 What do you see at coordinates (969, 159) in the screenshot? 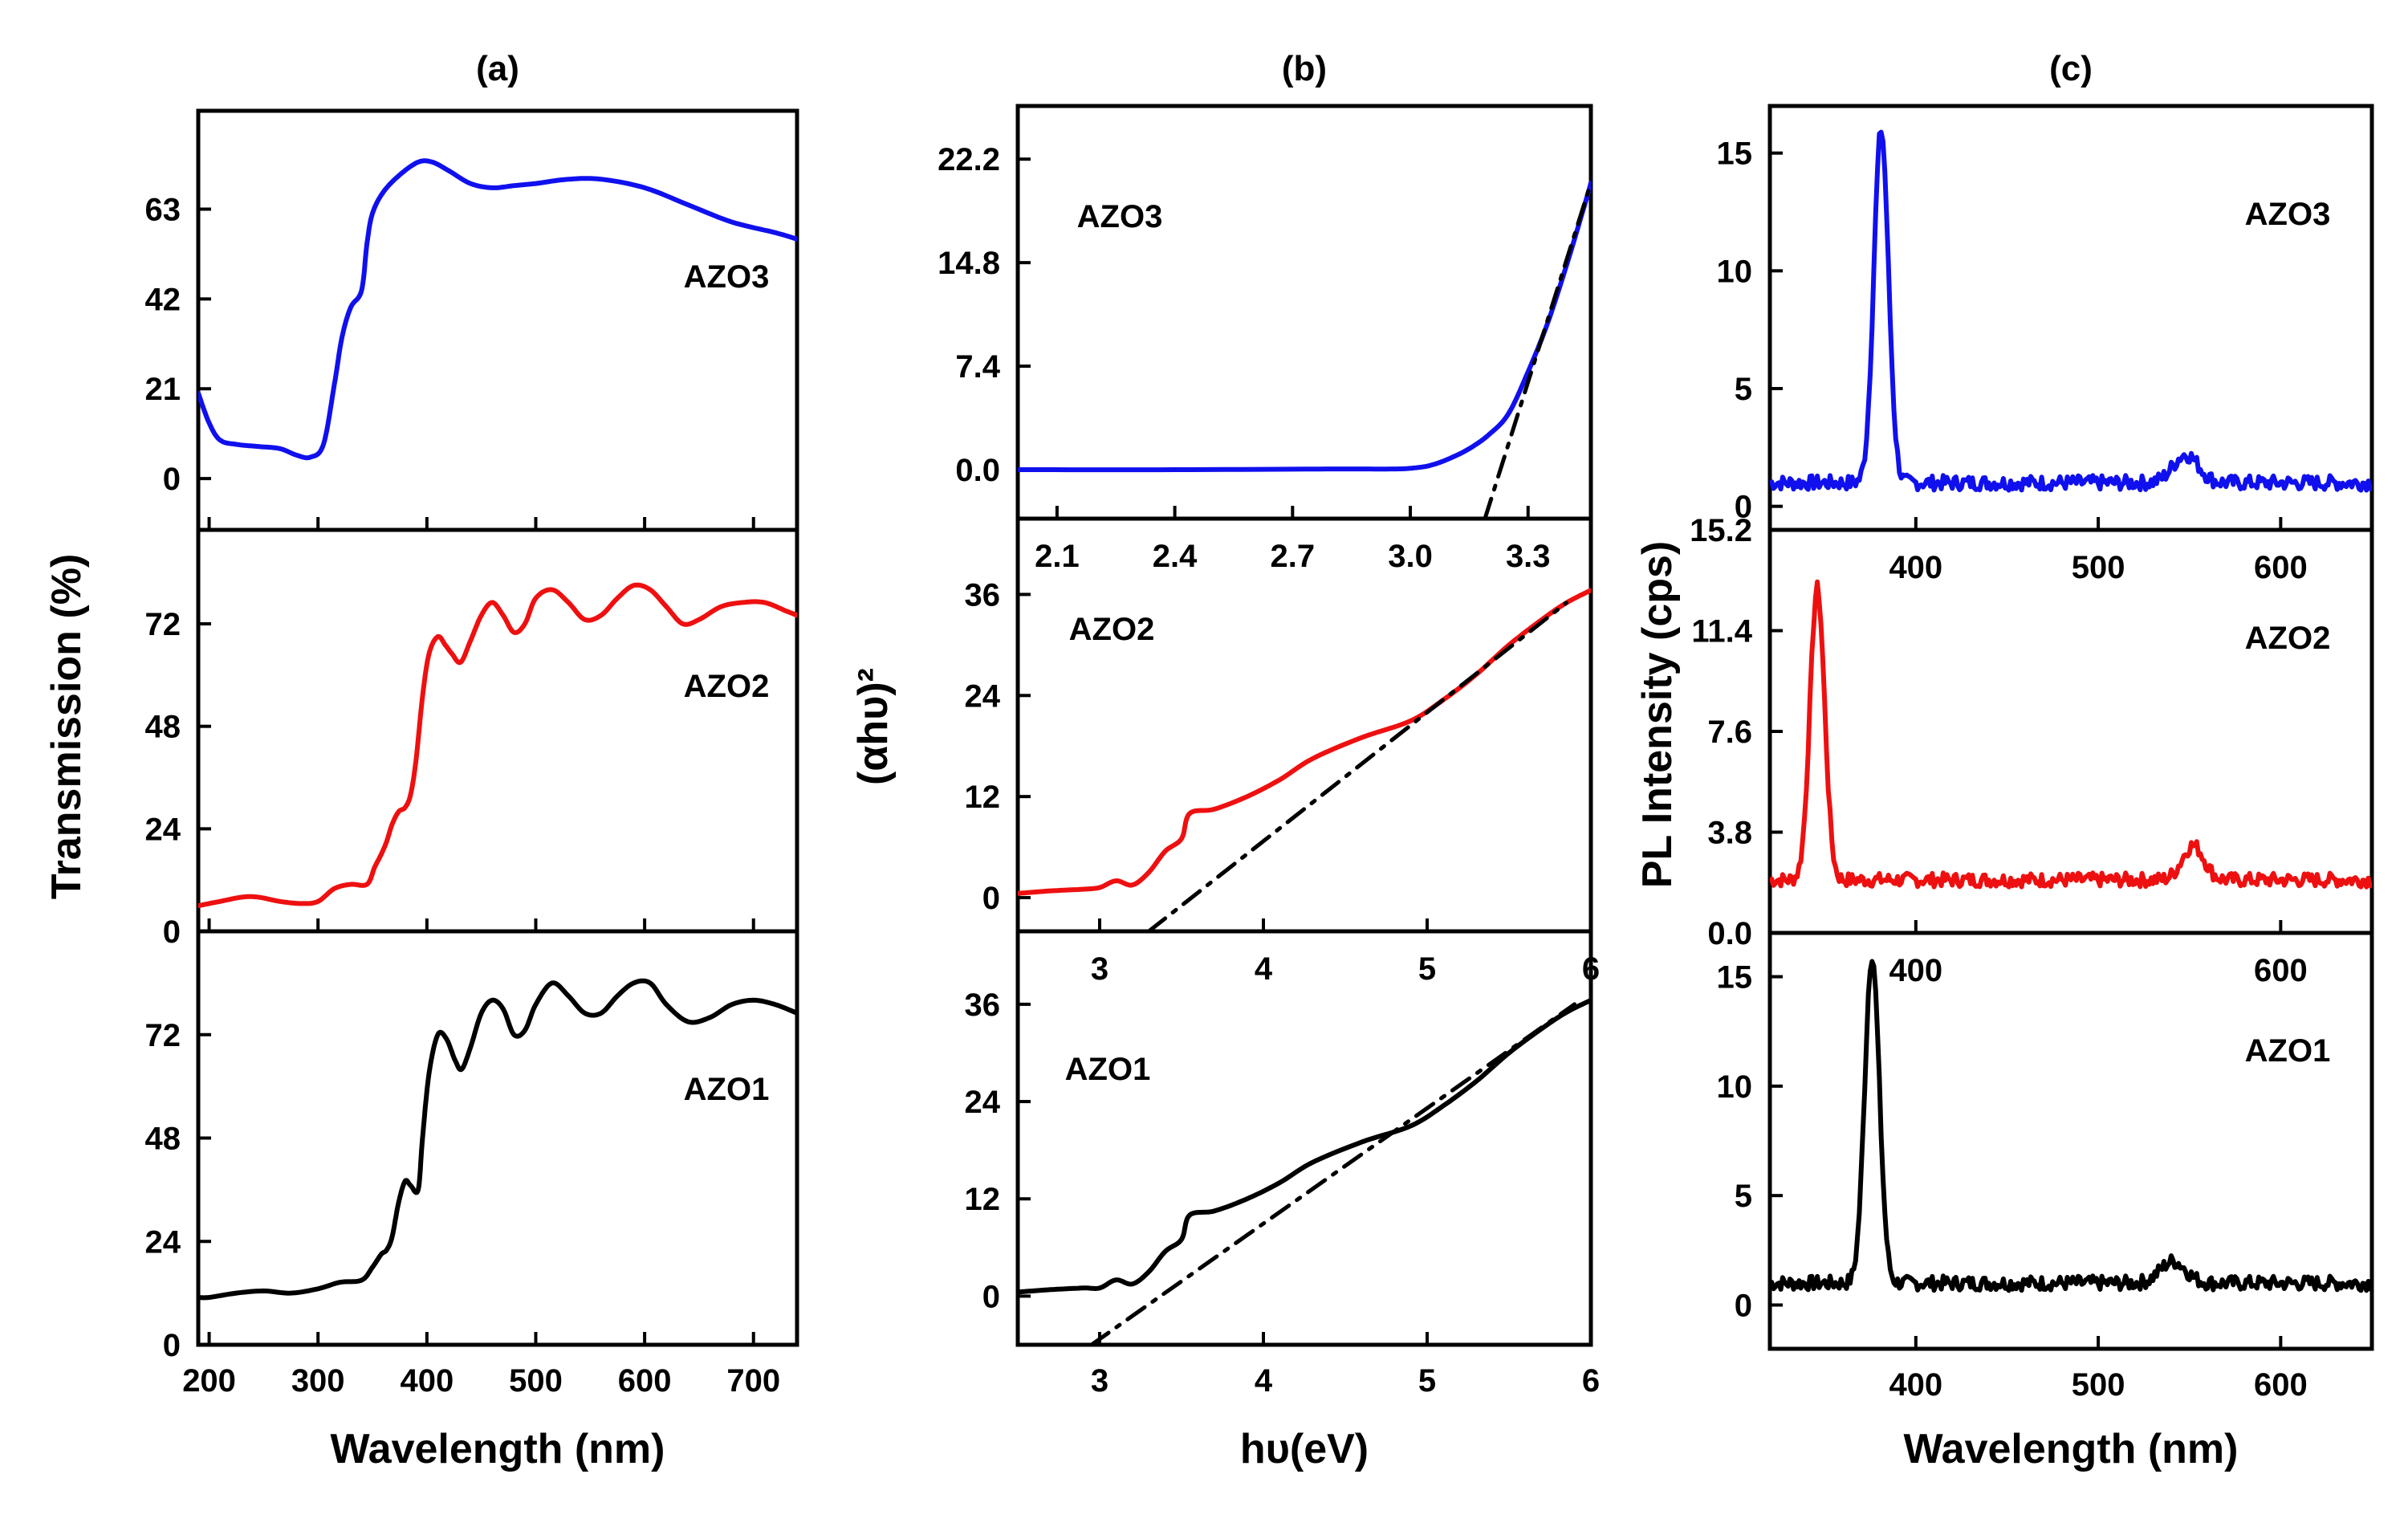
I see `y-tick-label: 22.2` at bounding box center [969, 159].